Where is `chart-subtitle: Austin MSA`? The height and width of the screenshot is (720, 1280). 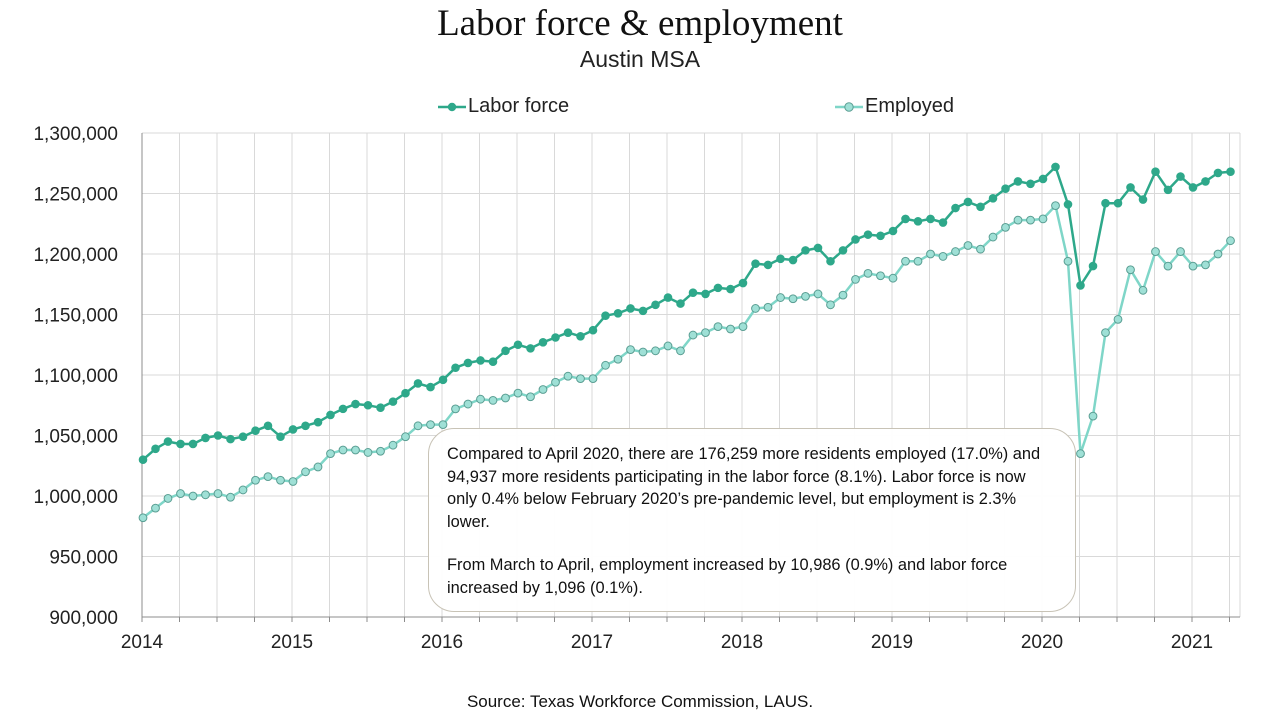
chart-subtitle: Austin MSA is located at coordinates (640, 59).